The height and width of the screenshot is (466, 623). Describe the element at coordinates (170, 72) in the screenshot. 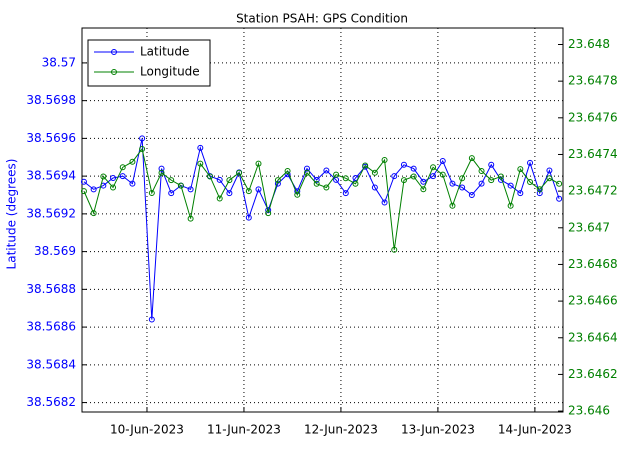

I see `legend-label: Longitude` at that location.